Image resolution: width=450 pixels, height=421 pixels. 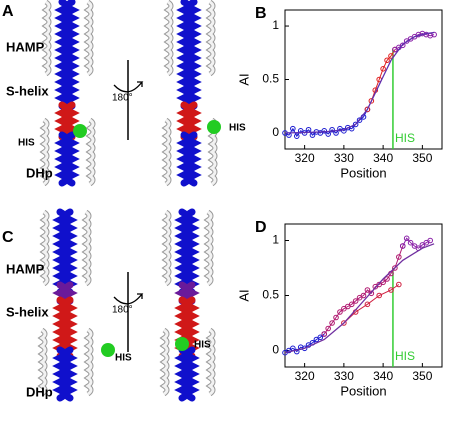 What do you see at coordinates (8, 11) in the screenshot?
I see `panel-label: A` at bounding box center [8, 11].